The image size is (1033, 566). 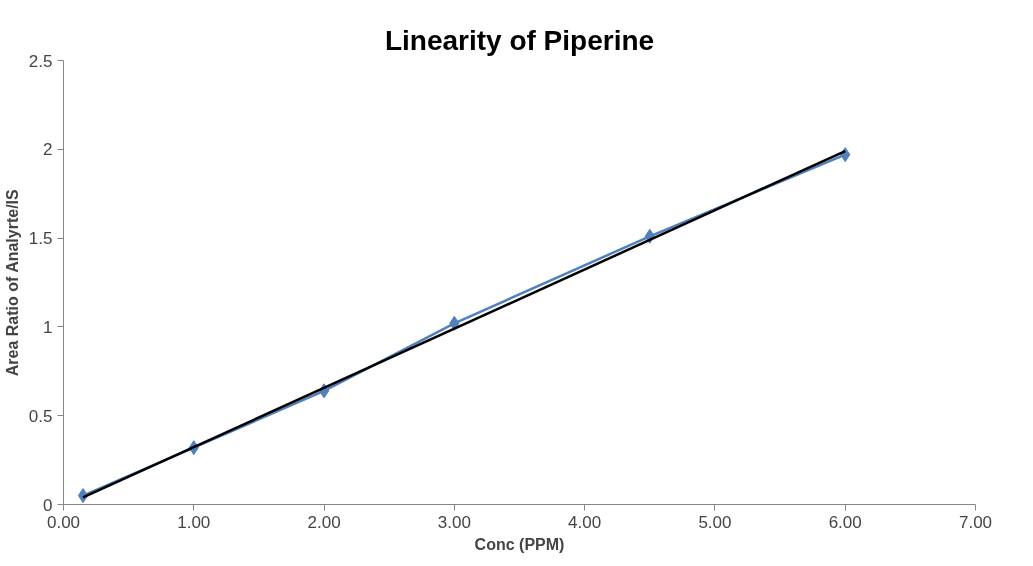 I want to click on x-tick-label: 2.00, so click(x=324, y=522).